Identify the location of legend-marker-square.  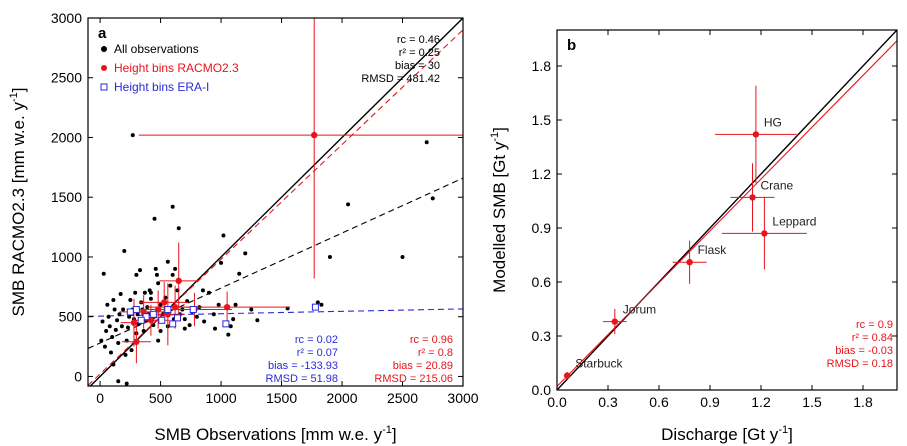
(104, 87).